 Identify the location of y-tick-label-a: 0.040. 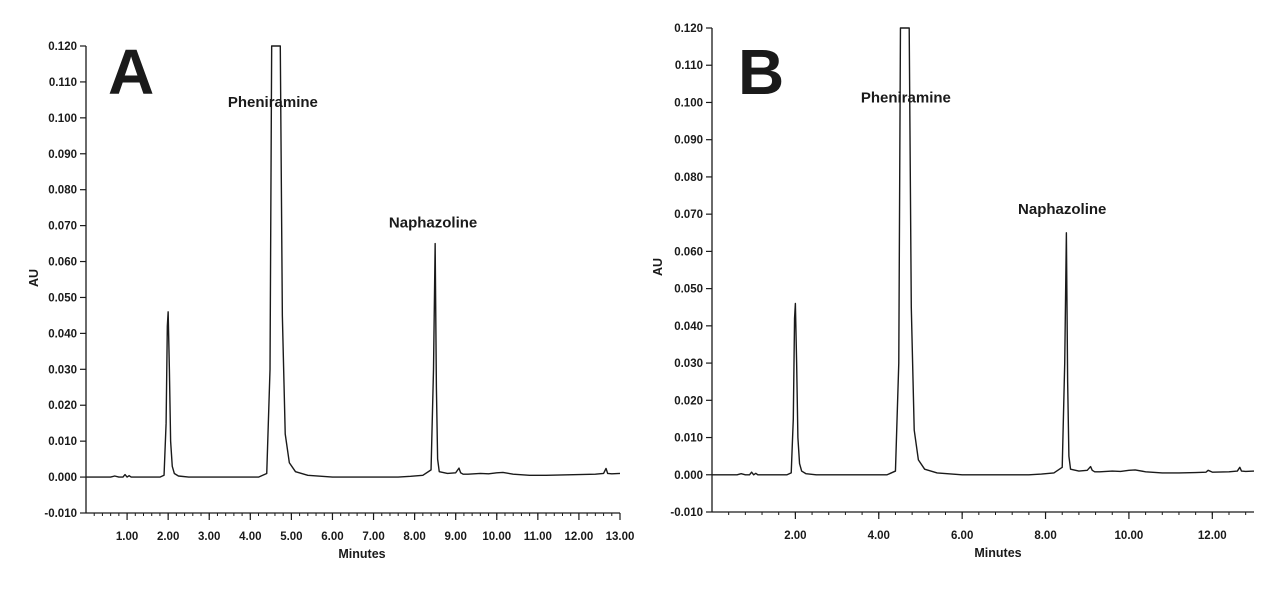
(62, 334).